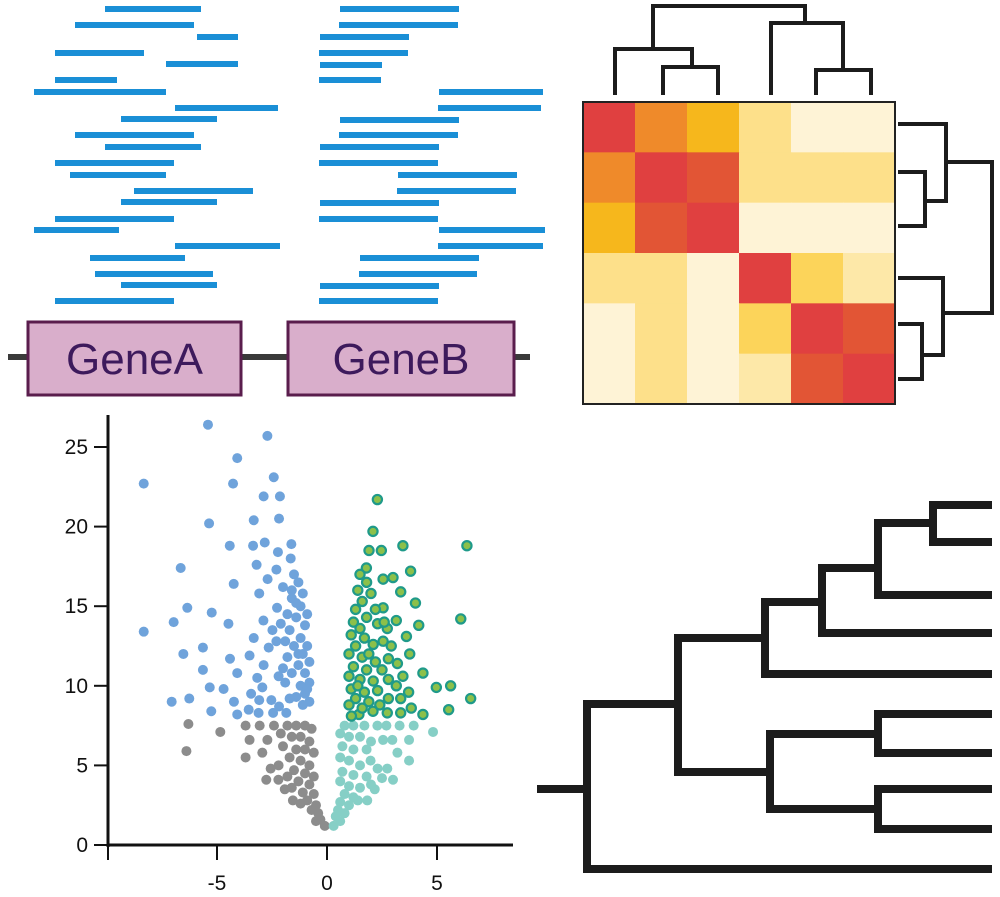 The width and height of the screenshot is (1000, 897). What do you see at coordinates (743, 49) in the screenshot?
I see `heatmap-column-dendrogram` at bounding box center [743, 49].